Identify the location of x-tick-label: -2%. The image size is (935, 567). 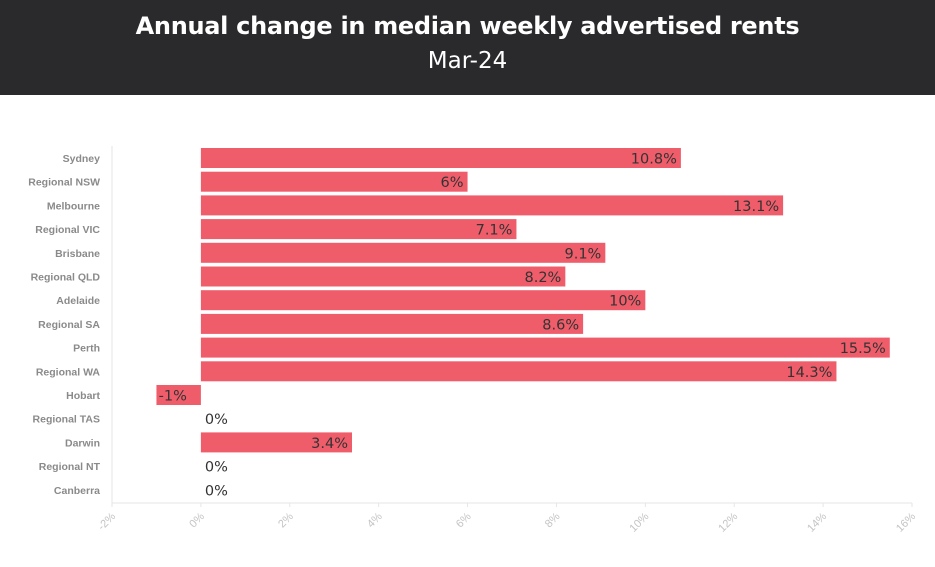
(107, 521).